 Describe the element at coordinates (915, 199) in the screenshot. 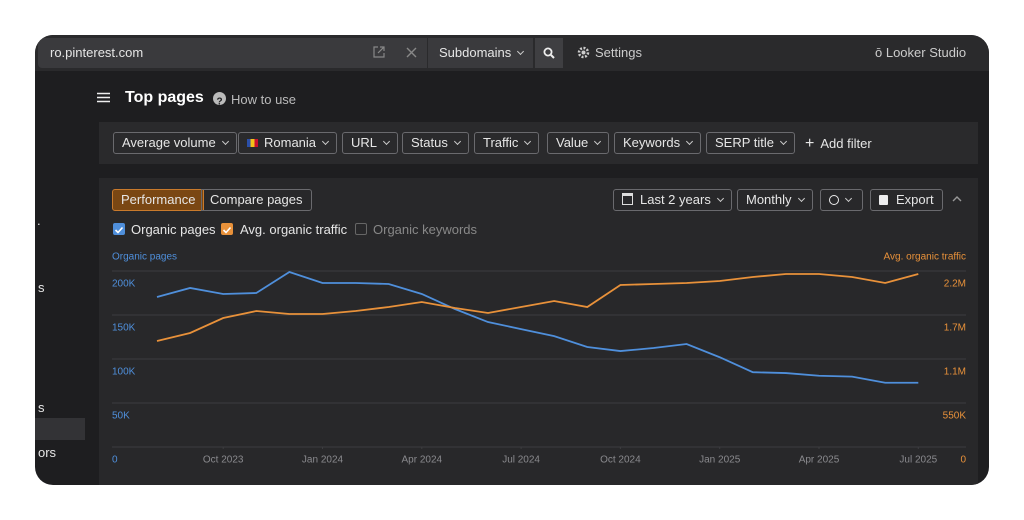

I see `export-label: Export` at that location.